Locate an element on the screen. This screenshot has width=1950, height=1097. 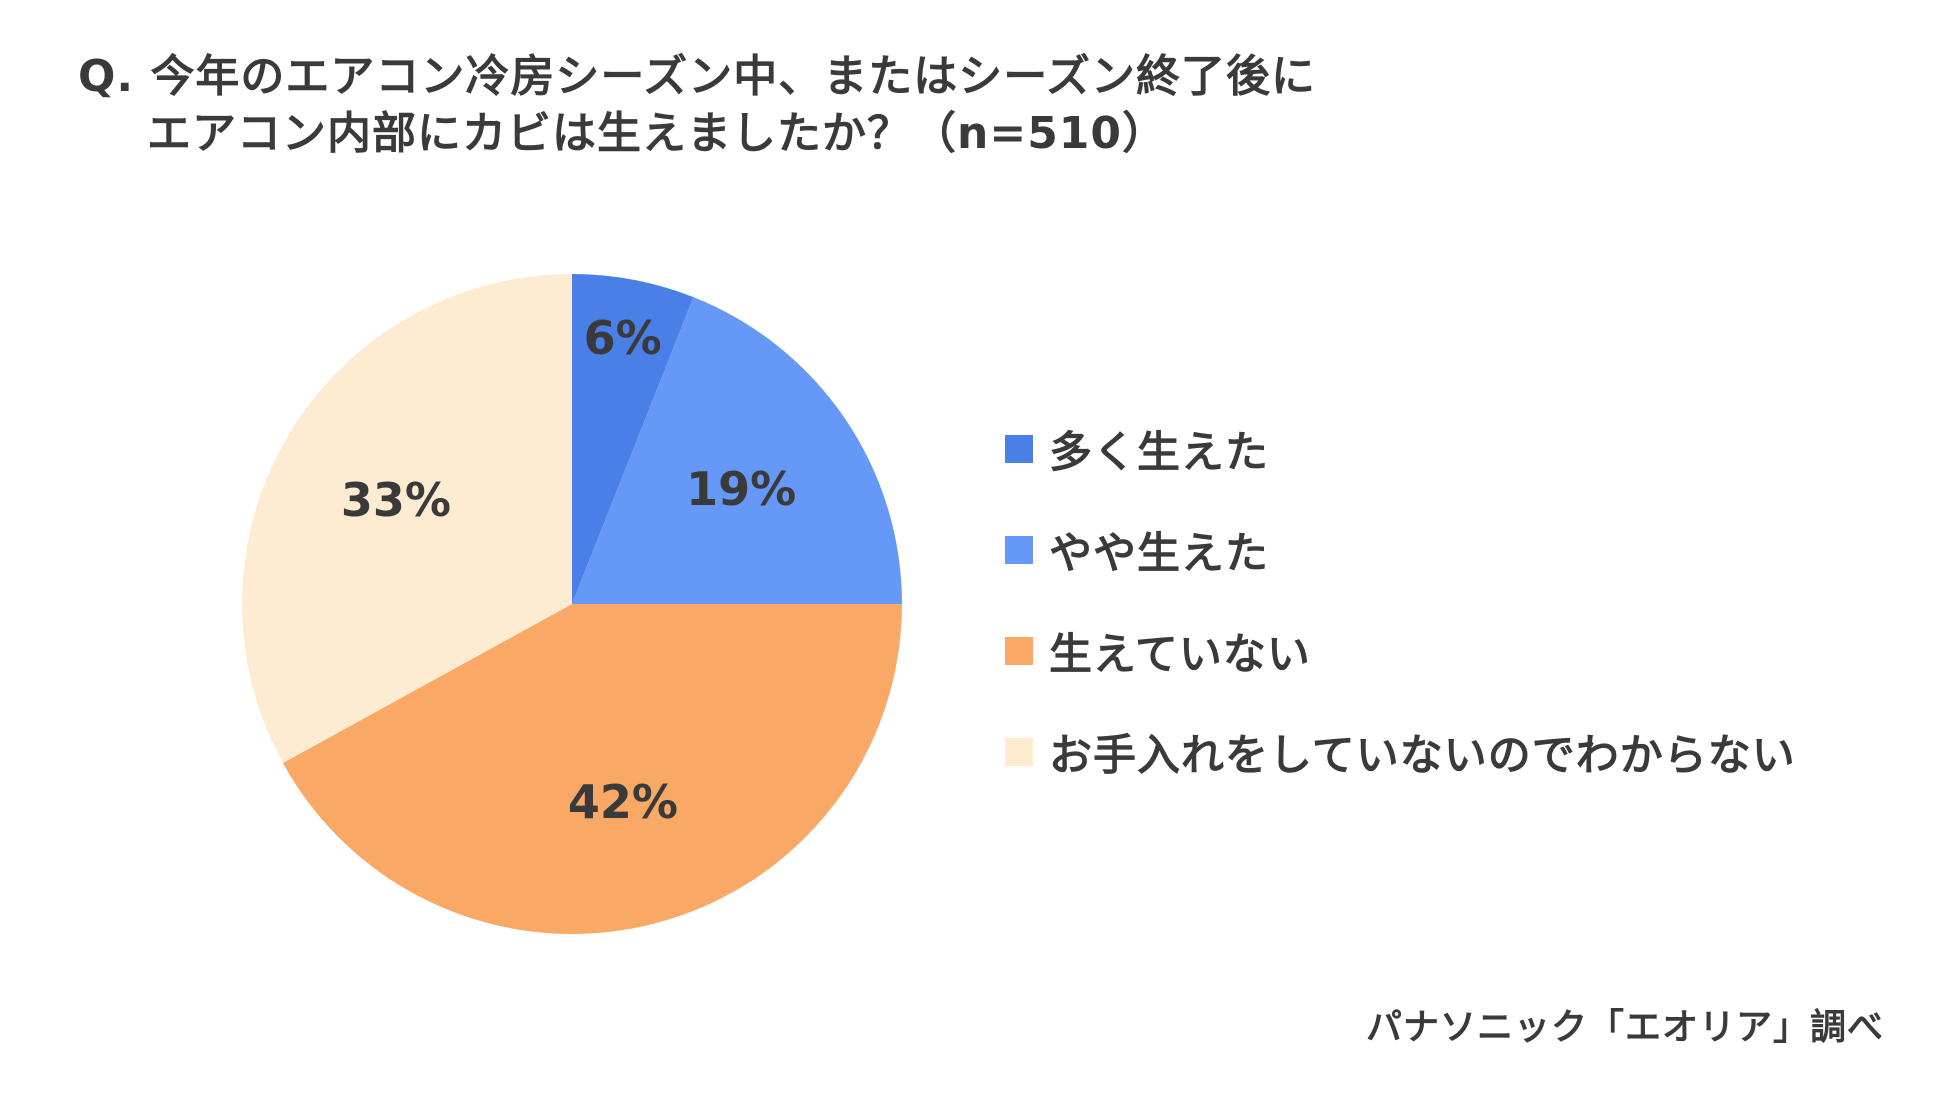
pie-value-label-1: 6% is located at coordinates (623, 338).